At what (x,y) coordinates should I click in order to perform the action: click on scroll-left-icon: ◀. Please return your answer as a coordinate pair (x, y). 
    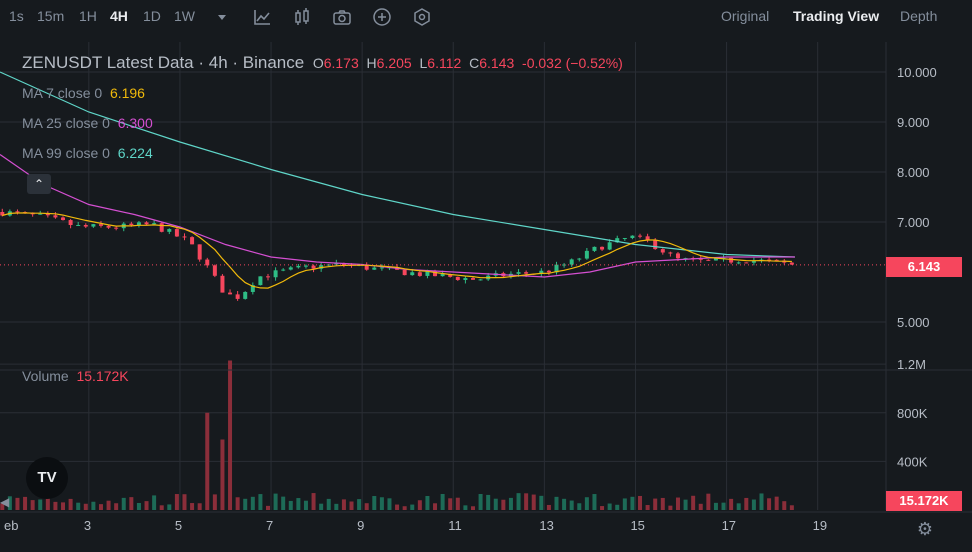
    Looking at the image, I should click on (5, 502).